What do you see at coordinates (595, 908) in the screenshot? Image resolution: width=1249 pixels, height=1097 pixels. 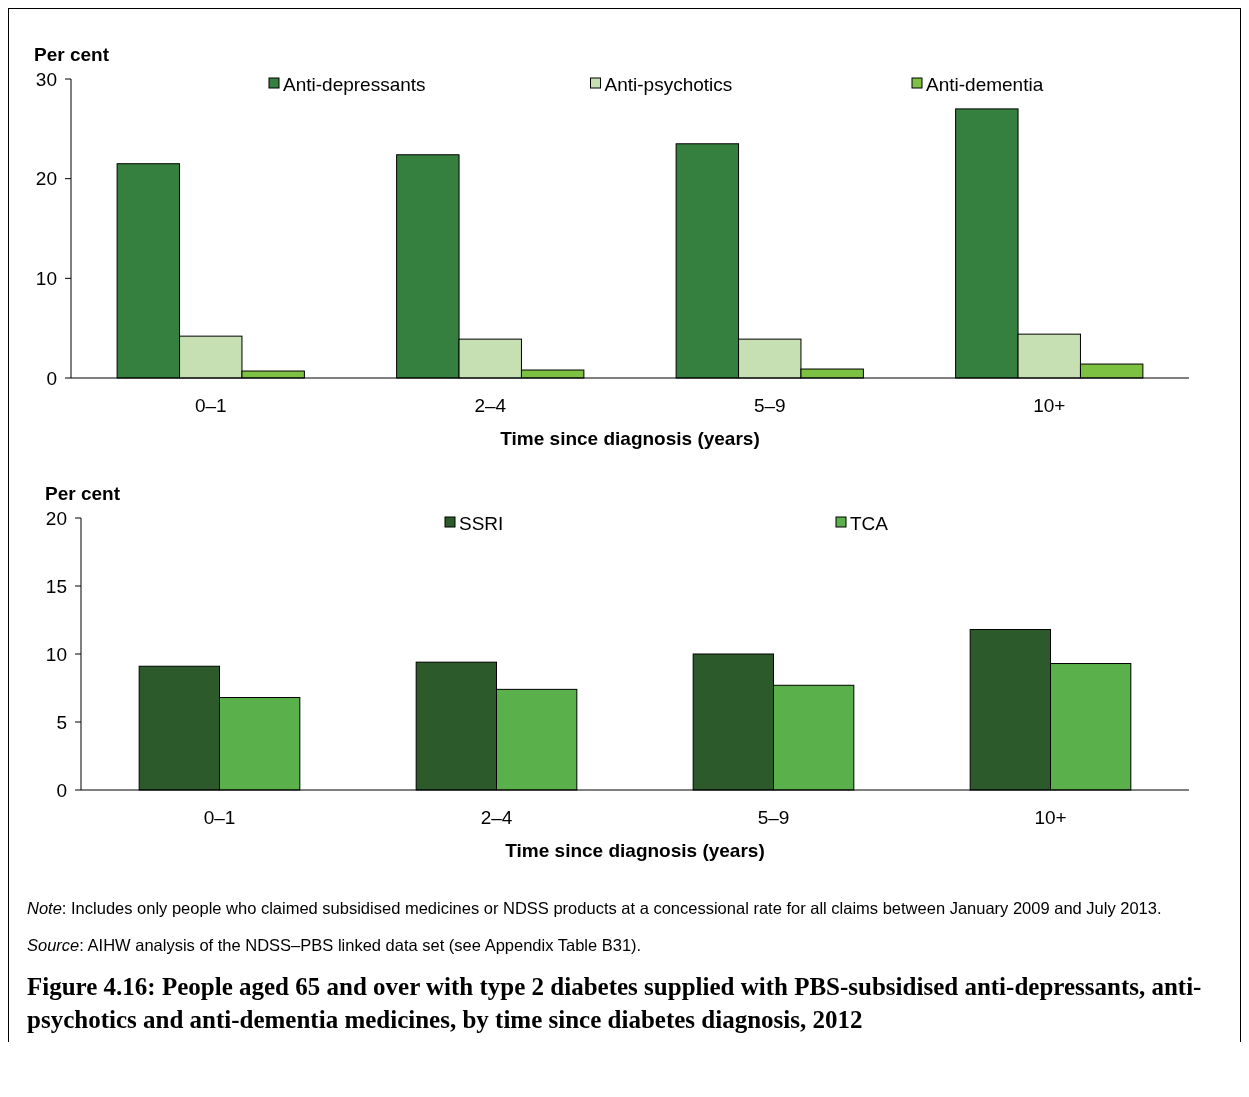 I see `text: Note: Includes only people who claimed subsidised medicines or NDSS products at a concessional rate for all claims between January 2009 and July 2013.` at bounding box center [595, 908].